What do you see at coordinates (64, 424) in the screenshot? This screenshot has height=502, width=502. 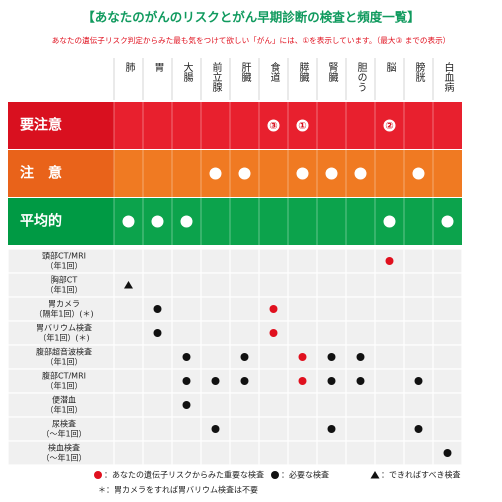 I see `exam-label: 尿検査` at bounding box center [64, 424].